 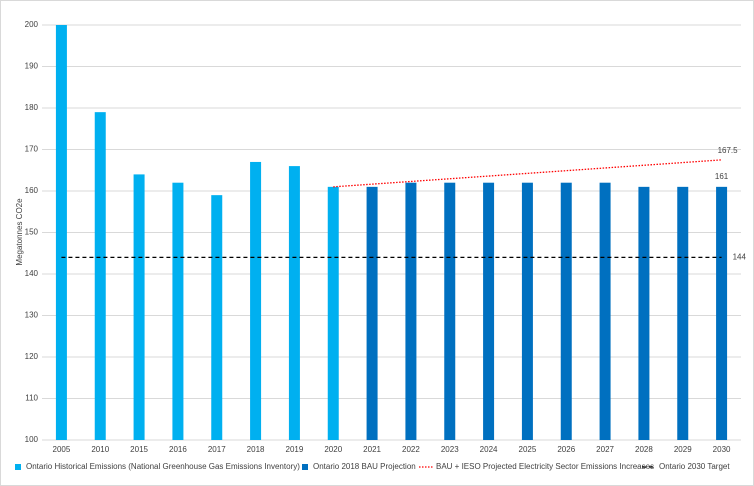 What do you see at coordinates (32, 232) in the screenshot?
I see `y-tick-label: 150` at bounding box center [32, 232].